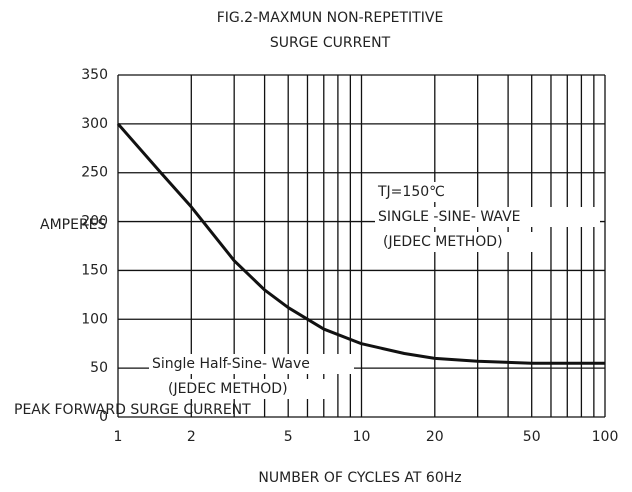  What do you see at coordinates (94, 270) in the screenshot?
I see `y-tick-label: 150` at bounding box center [94, 270].